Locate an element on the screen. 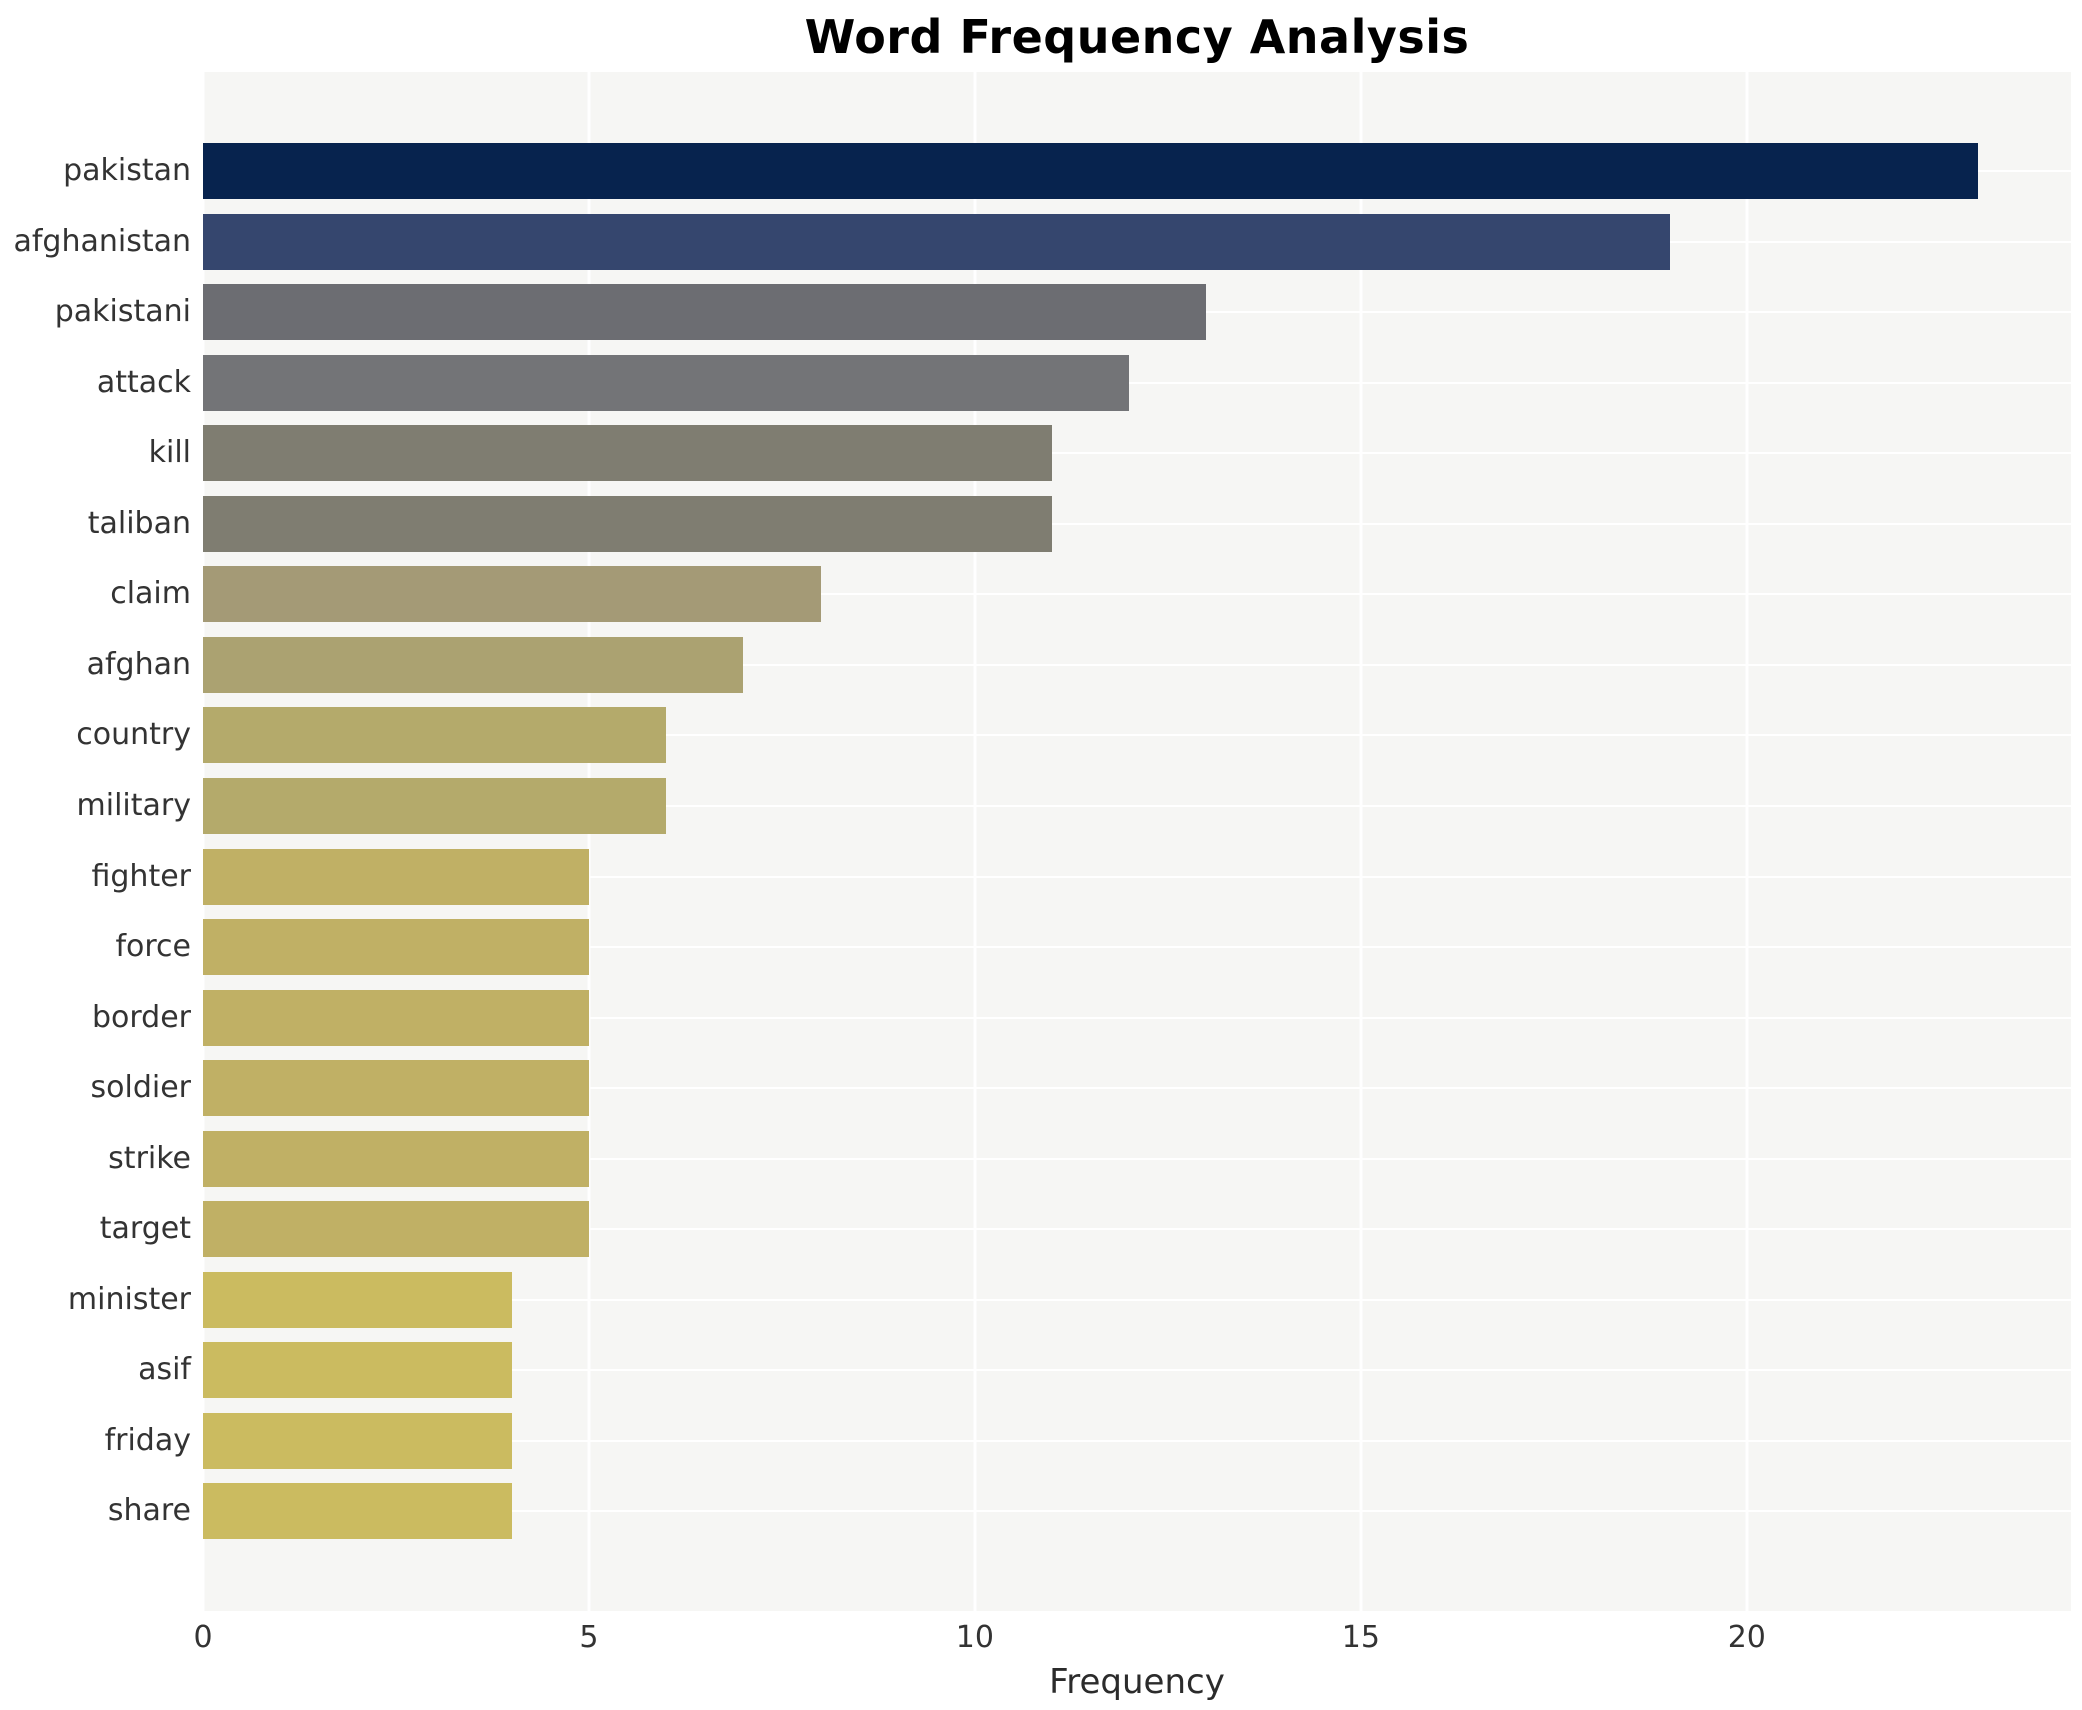  bar-force is located at coordinates (396, 947).